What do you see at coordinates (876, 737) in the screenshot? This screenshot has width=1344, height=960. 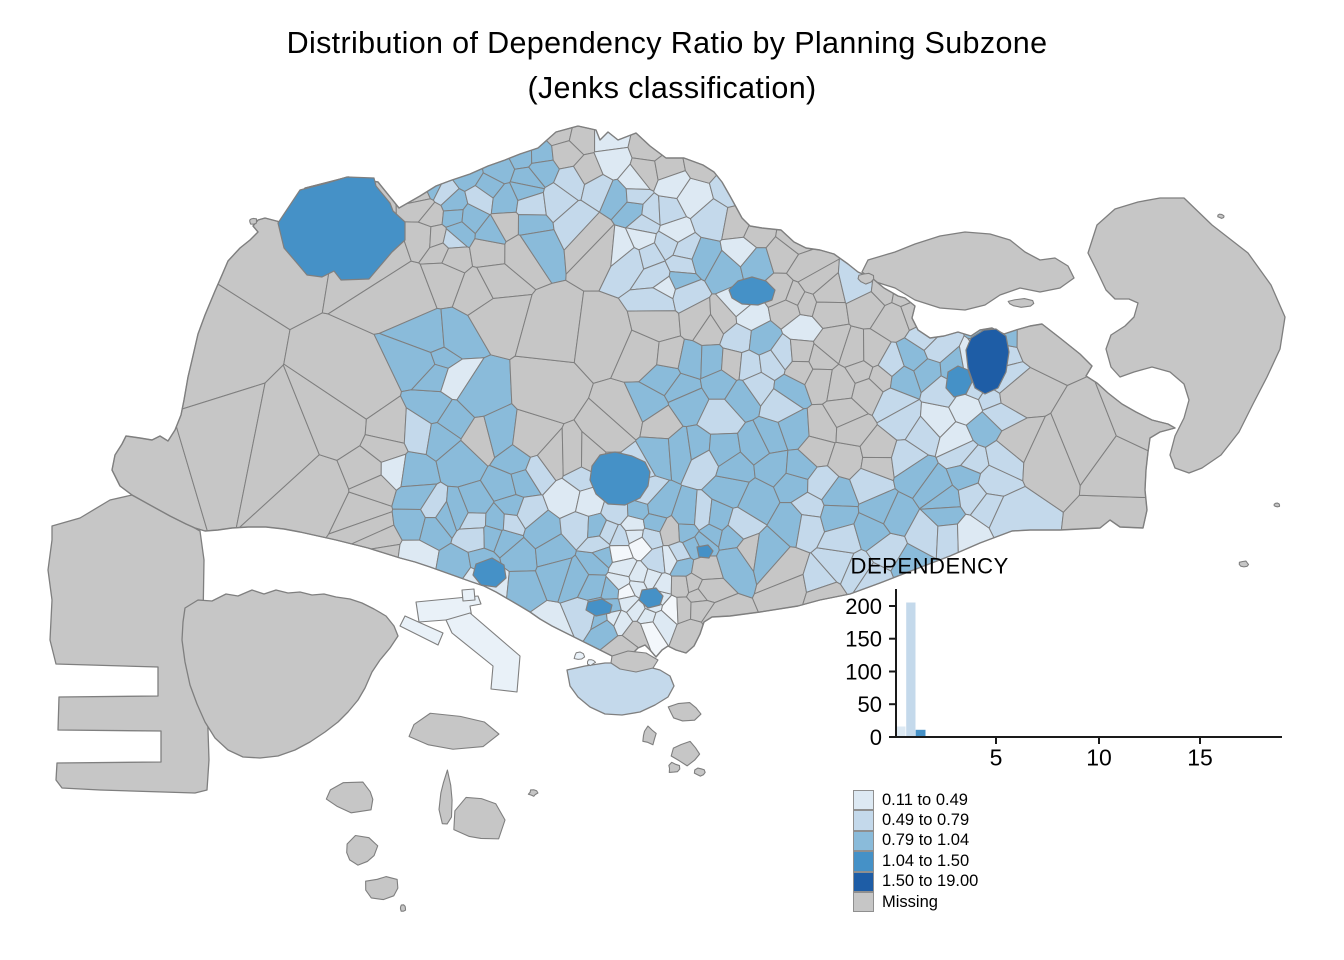 I see `svg-text: 0` at bounding box center [876, 737].